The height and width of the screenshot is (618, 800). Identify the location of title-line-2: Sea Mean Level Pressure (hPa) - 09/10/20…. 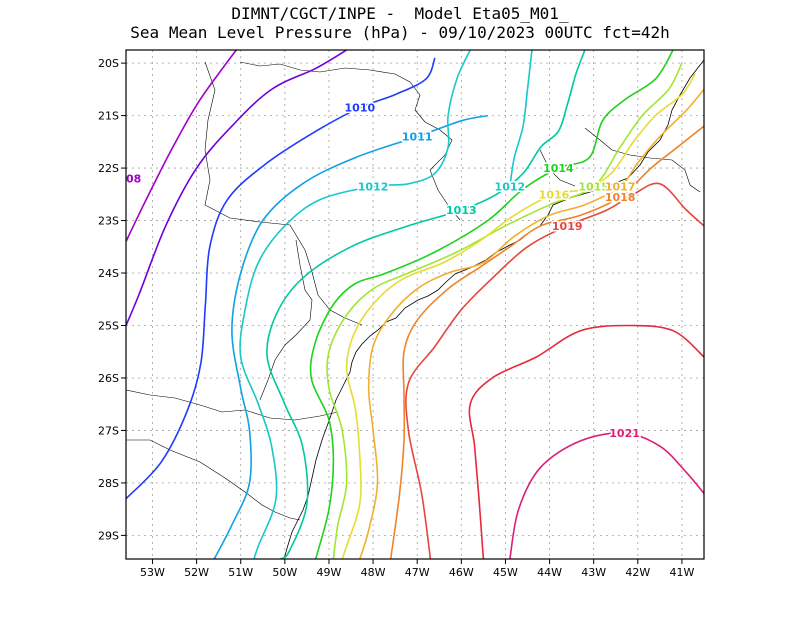
(400, 32).